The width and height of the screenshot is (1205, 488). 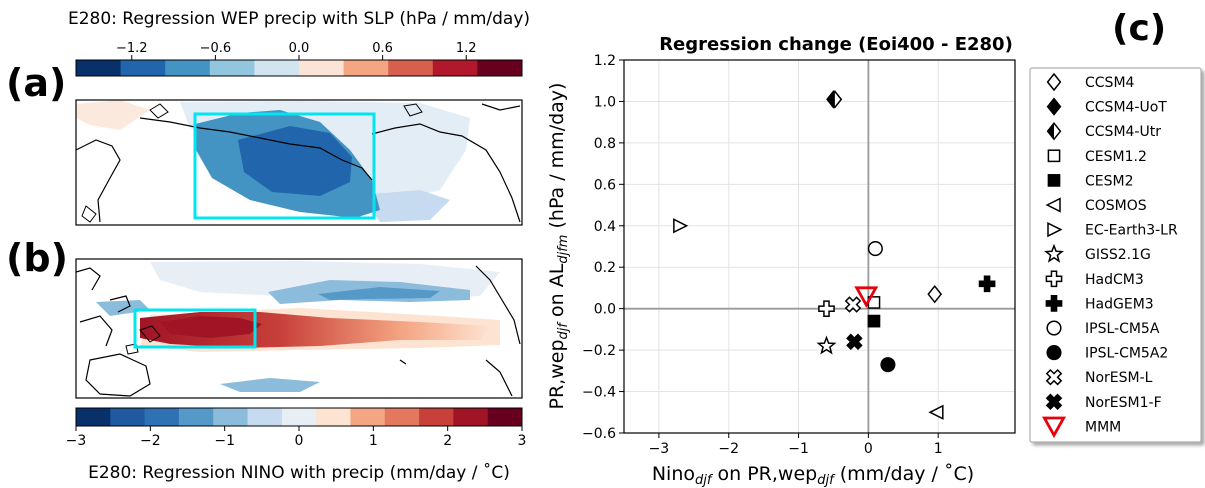 What do you see at coordinates (1122, 329) in the screenshot?
I see `legend-item-label: IPSL-CM5A` at bounding box center [1122, 329].